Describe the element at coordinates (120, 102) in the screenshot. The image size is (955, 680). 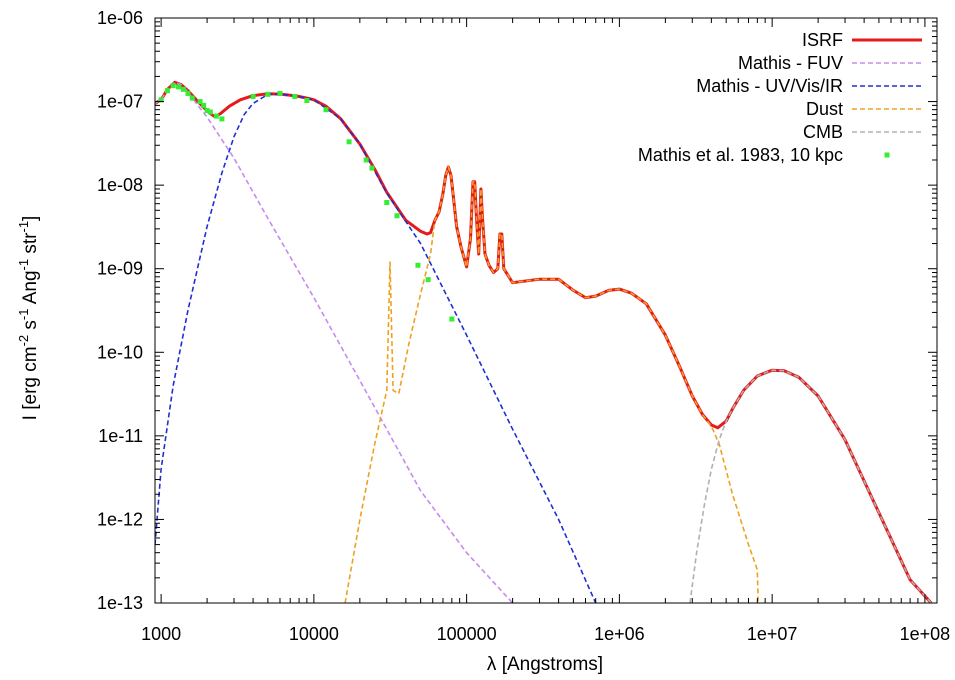
I see `y-tick-label: 1e-07` at that location.